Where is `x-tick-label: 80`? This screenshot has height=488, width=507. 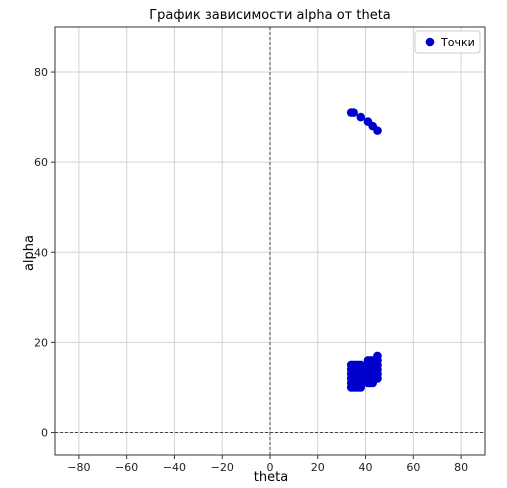 x-tick-label: 80 is located at coordinates (461, 467).